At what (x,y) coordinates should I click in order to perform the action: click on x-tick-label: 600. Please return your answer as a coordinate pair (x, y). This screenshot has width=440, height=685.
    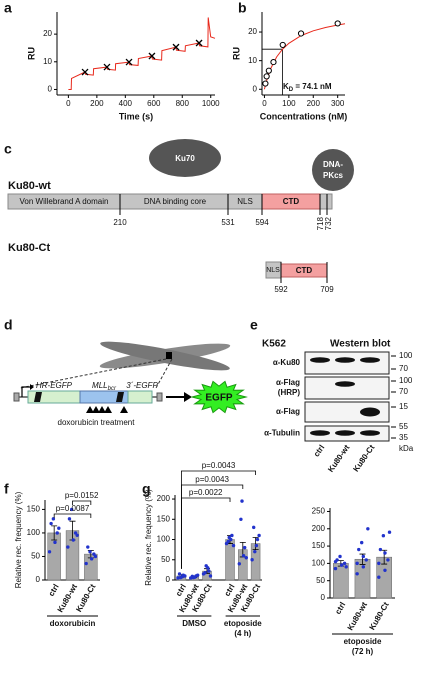
    Looking at the image, I should click on (154, 103).